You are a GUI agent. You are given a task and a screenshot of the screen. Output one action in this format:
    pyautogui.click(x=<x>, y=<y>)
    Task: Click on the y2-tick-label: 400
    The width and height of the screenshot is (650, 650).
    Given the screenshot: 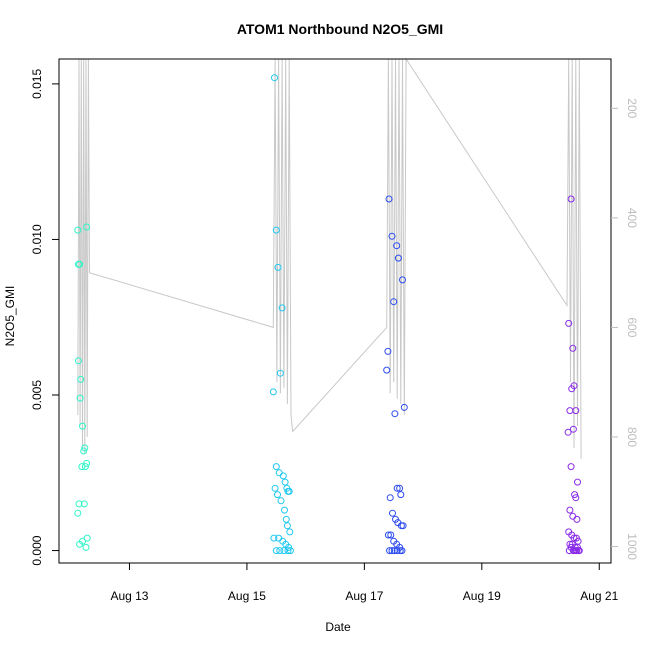 What is the action you would take?
    pyautogui.click(x=632, y=218)
    